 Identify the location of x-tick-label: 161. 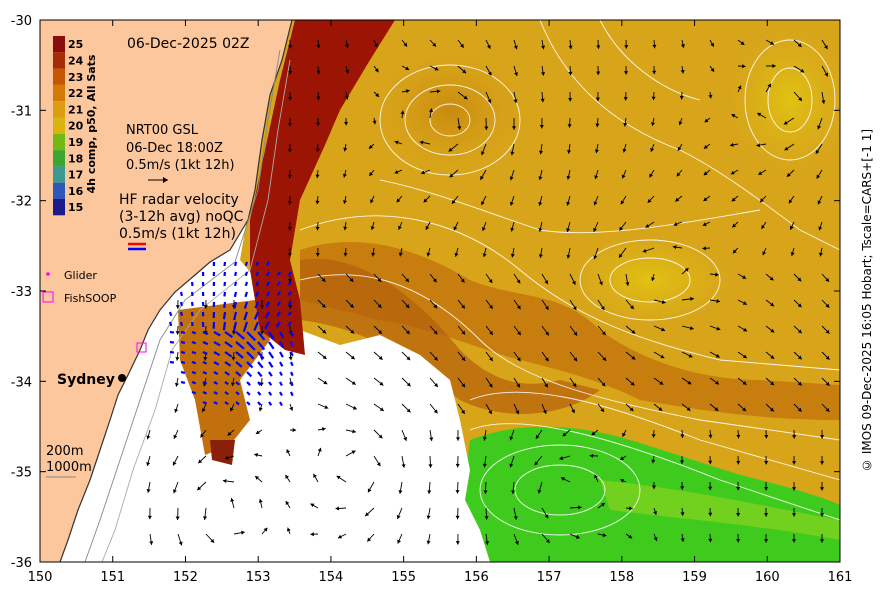
(840, 577).